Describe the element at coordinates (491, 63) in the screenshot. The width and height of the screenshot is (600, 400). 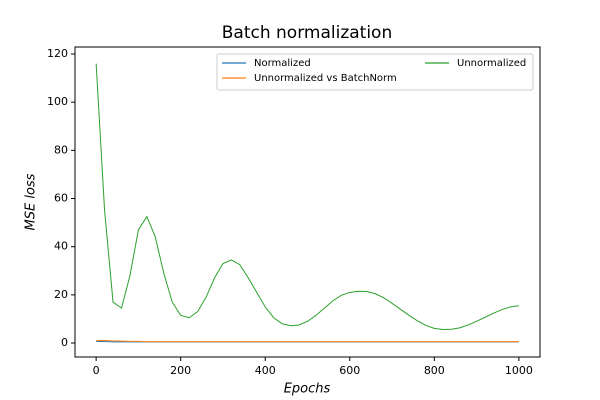
I see `legend-label: Unnormalized` at that location.